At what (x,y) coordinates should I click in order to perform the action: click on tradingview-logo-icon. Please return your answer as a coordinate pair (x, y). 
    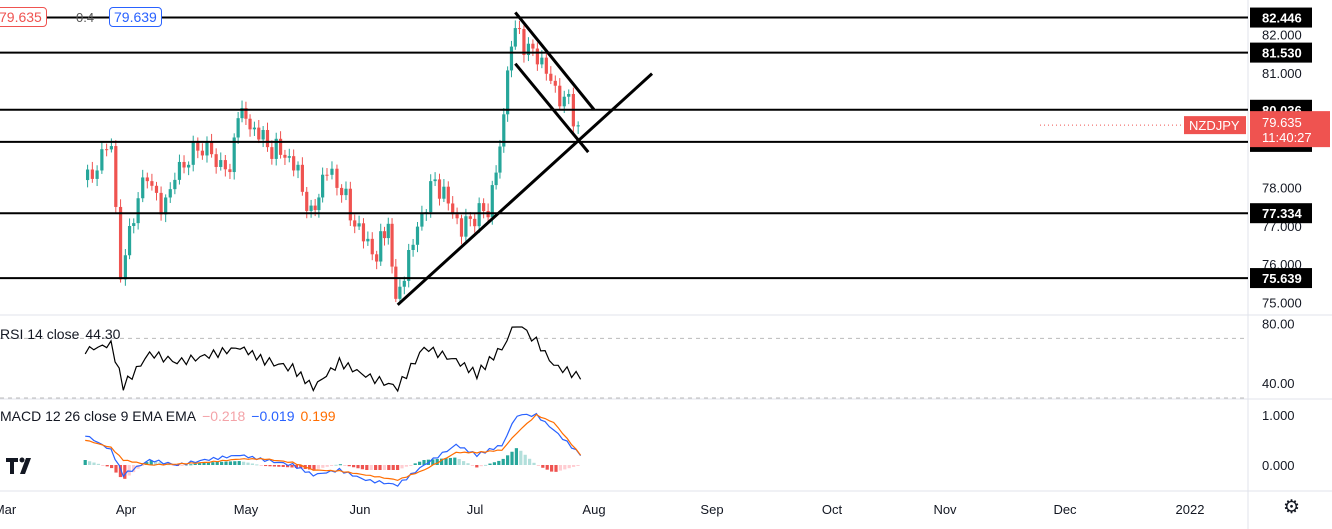
    Looking at the image, I should click on (21, 465).